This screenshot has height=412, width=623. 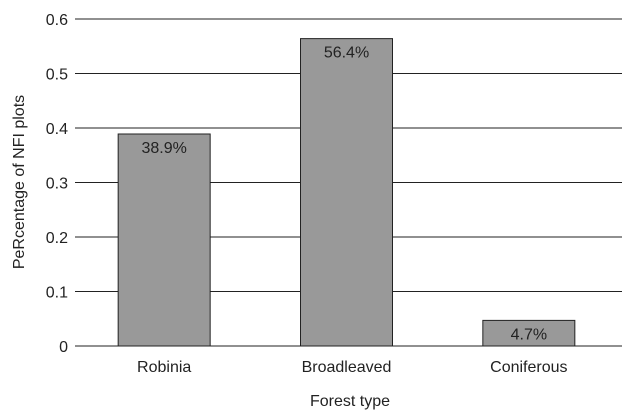 I want to click on y-tick-label: 0.6, so click(x=57, y=20).